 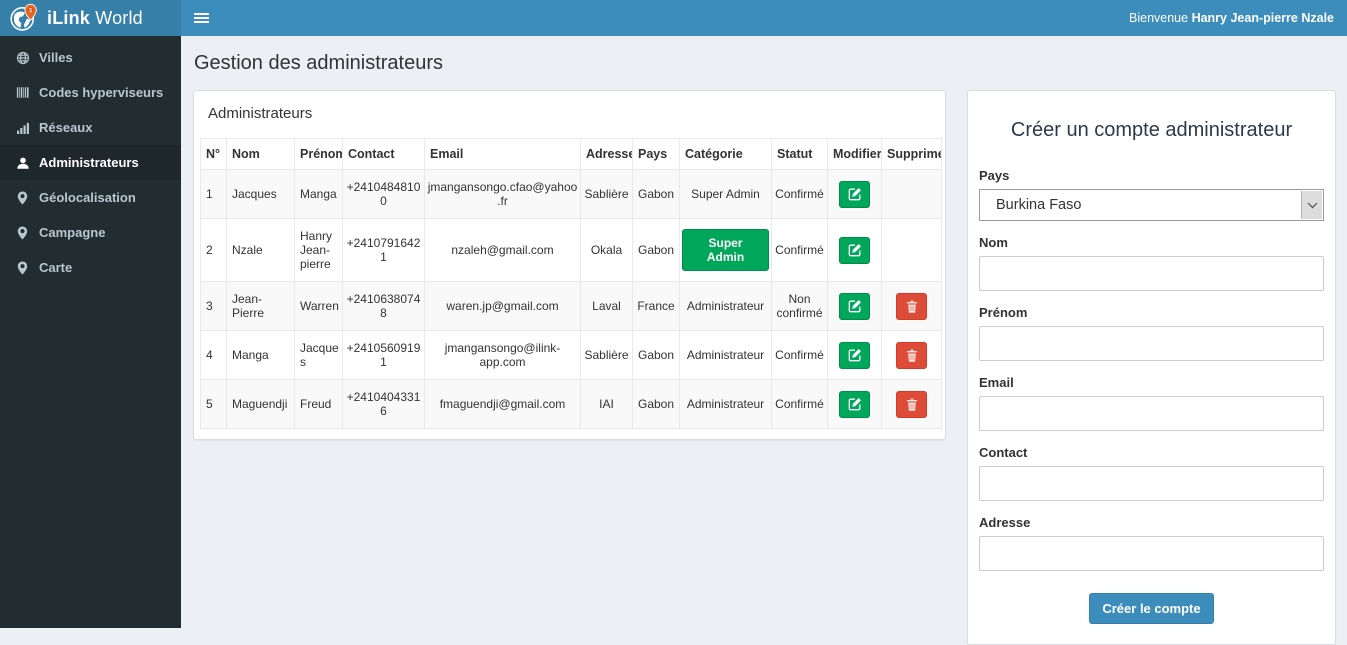 What do you see at coordinates (606, 154) in the screenshot?
I see `column-header: Adresse` at bounding box center [606, 154].